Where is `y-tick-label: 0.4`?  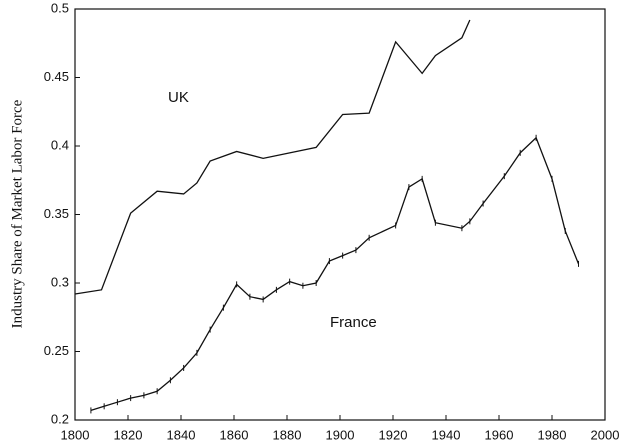 y-tick-label: 0.4 is located at coordinates (60, 144).